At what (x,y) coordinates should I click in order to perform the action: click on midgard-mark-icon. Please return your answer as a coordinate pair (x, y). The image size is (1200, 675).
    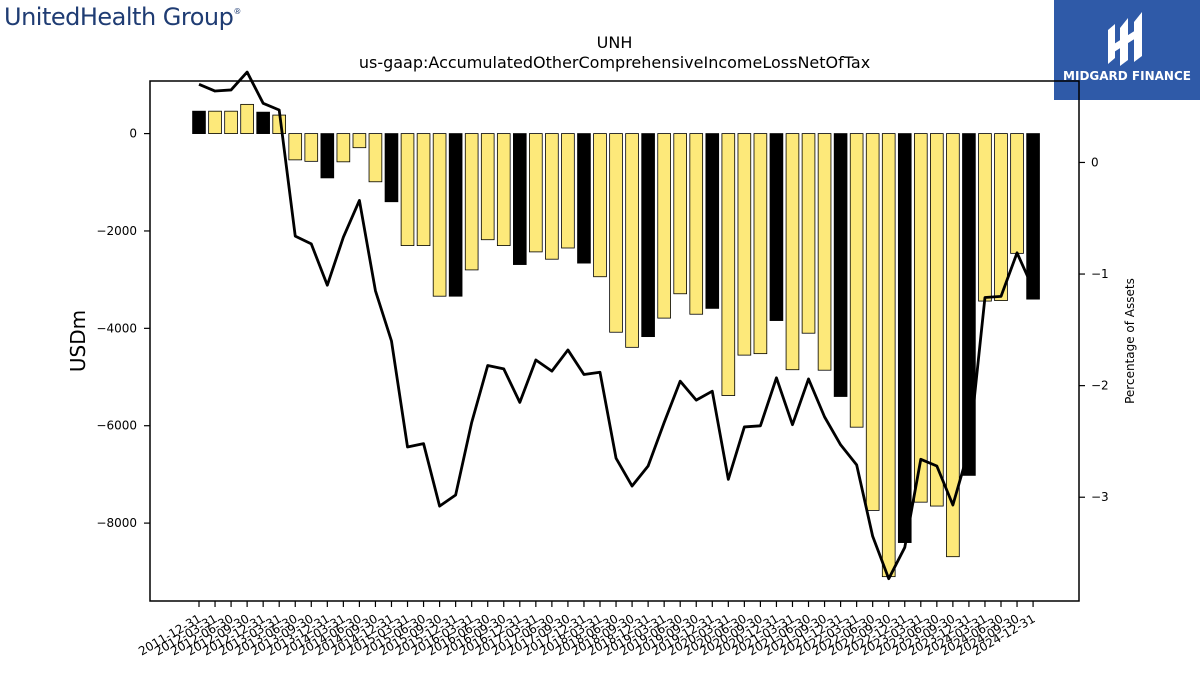
    Looking at the image, I should click on (1125, 39).